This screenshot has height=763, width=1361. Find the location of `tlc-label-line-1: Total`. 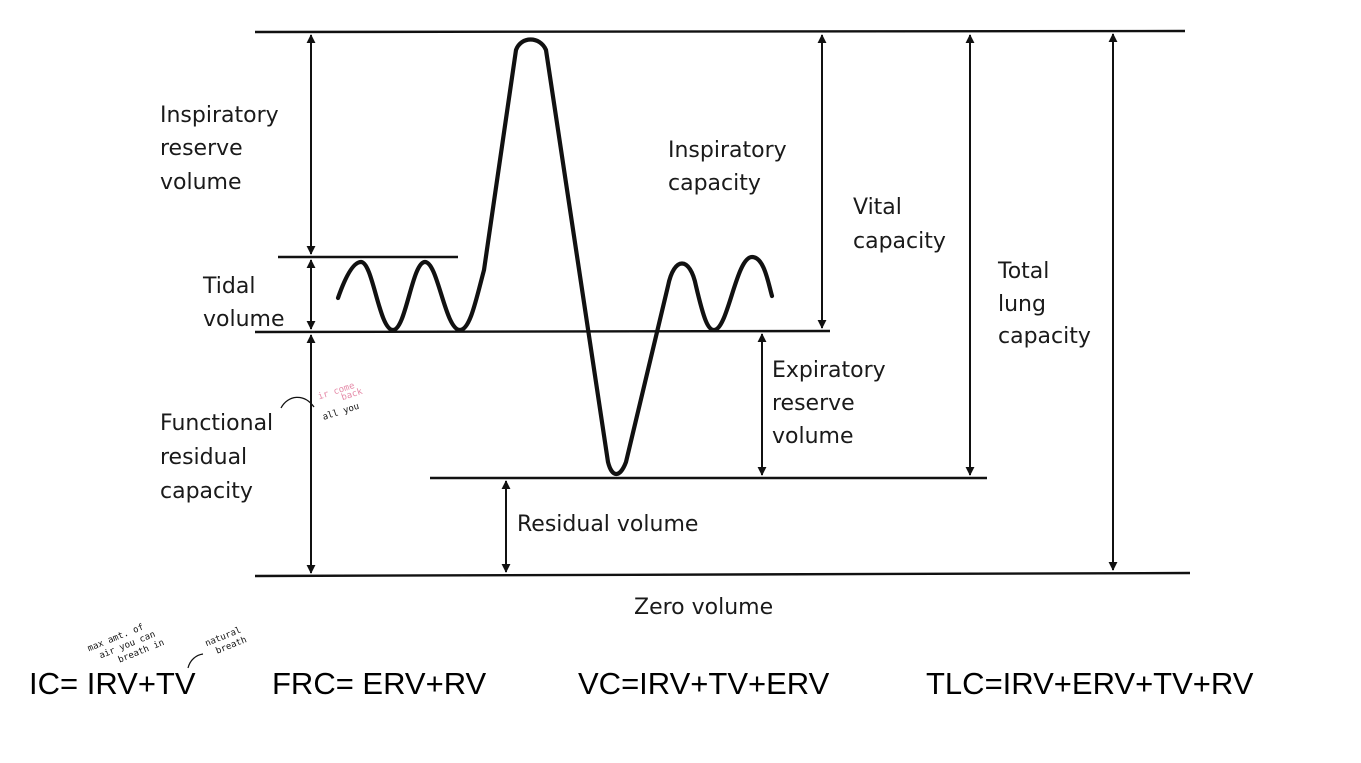

tlc-label-line-1: Total is located at coordinates (1023, 271).